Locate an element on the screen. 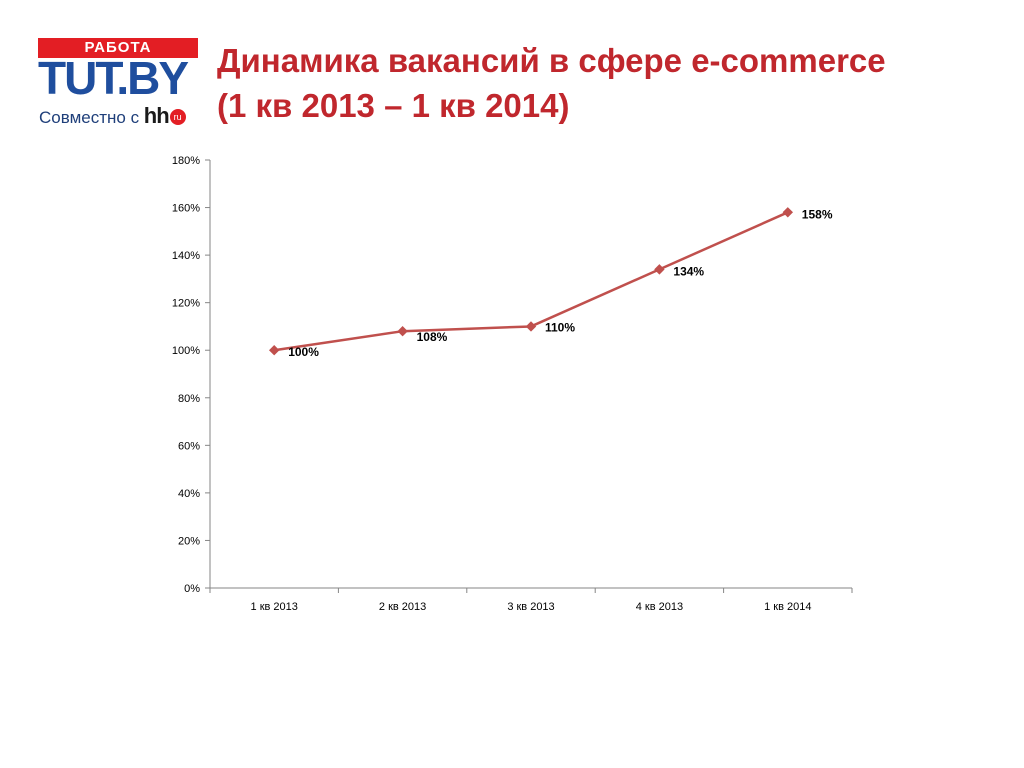 The image size is (1024, 768). logo-partner-prefix: Совместно с is located at coordinates (91, 117).